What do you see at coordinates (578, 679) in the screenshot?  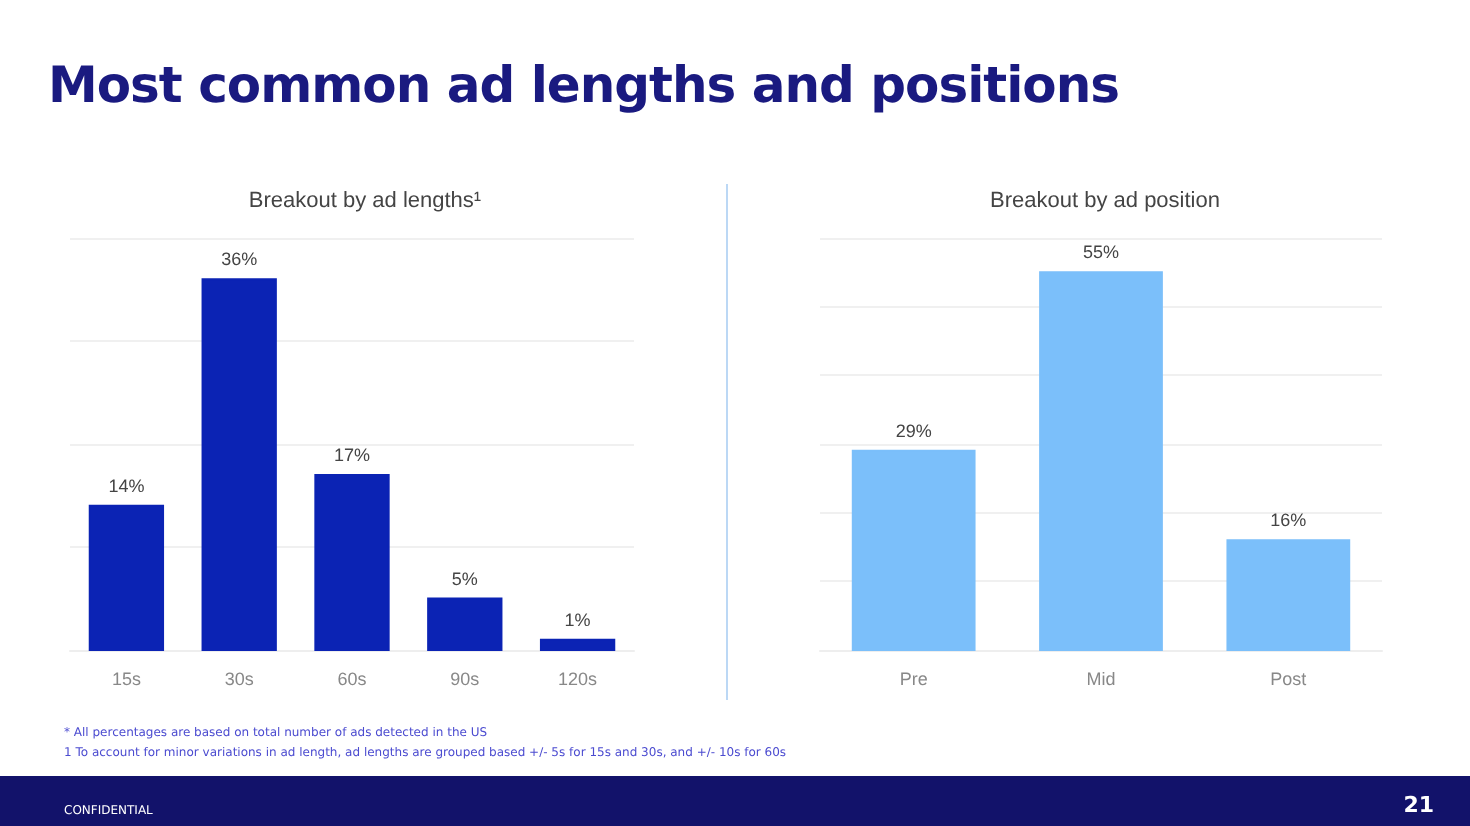 I see `x-tick-label: 120s` at bounding box center [578, 679].